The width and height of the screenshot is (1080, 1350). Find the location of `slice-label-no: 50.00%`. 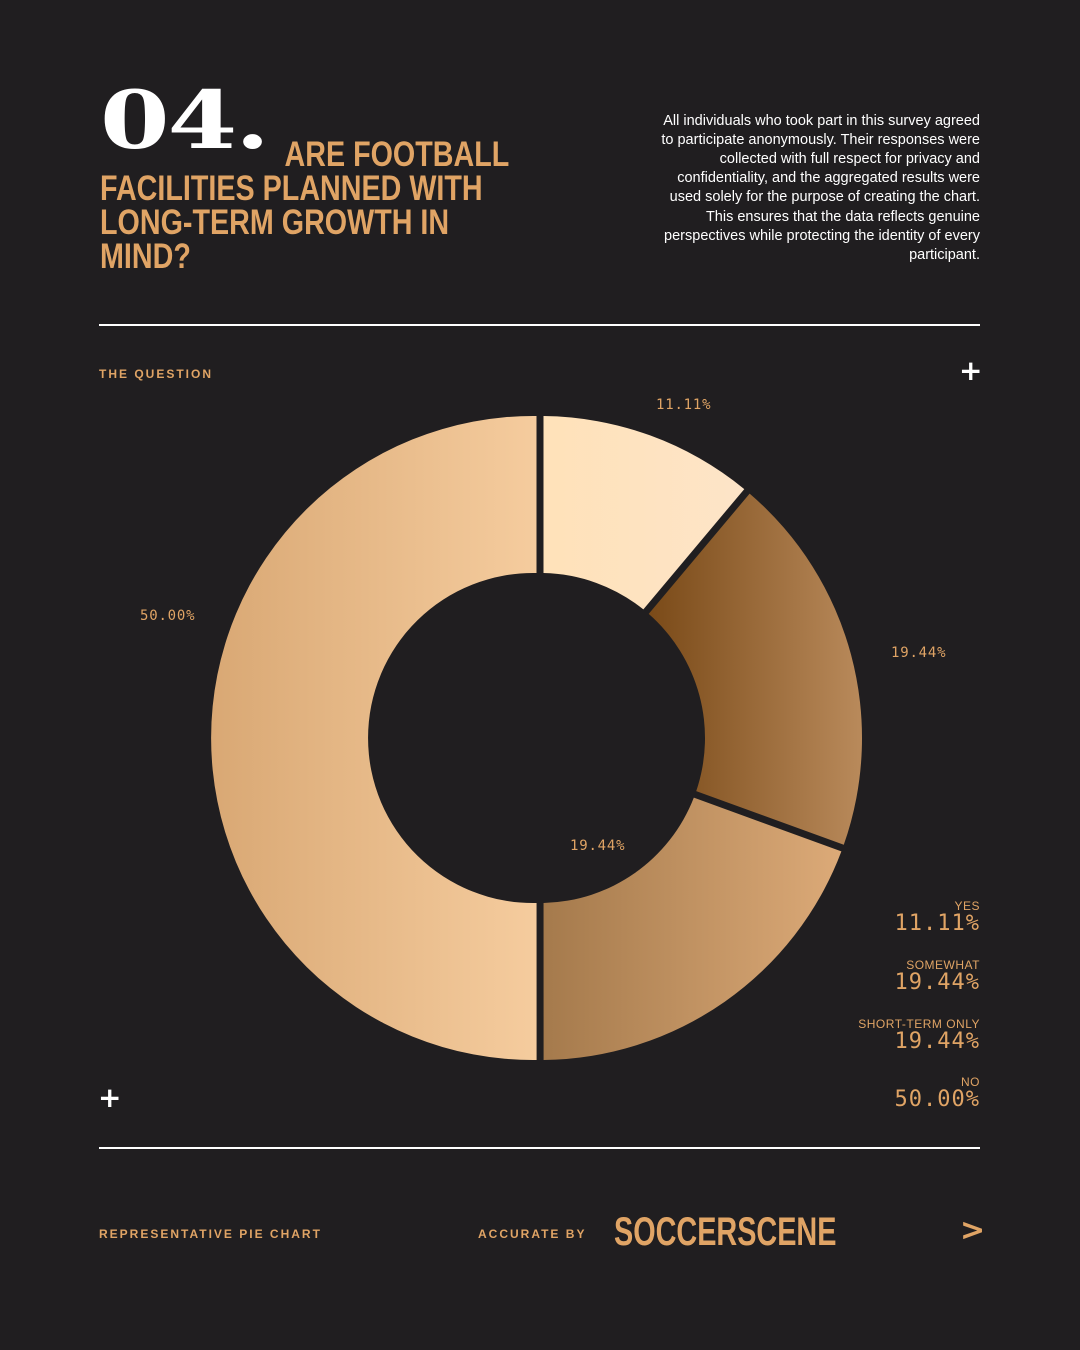

slice-label-no: 50.00% is located at coordinates (168, 616).